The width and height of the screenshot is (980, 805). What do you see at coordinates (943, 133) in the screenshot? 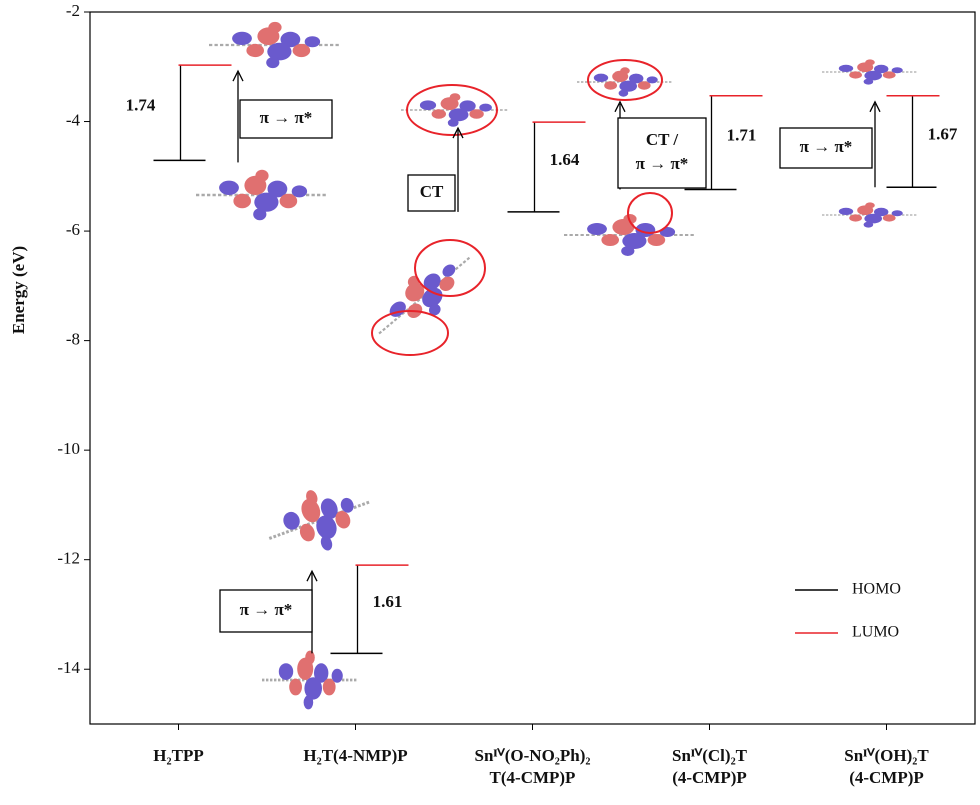
I see `gap-label: 1.67` at bounding box center [943, 133].